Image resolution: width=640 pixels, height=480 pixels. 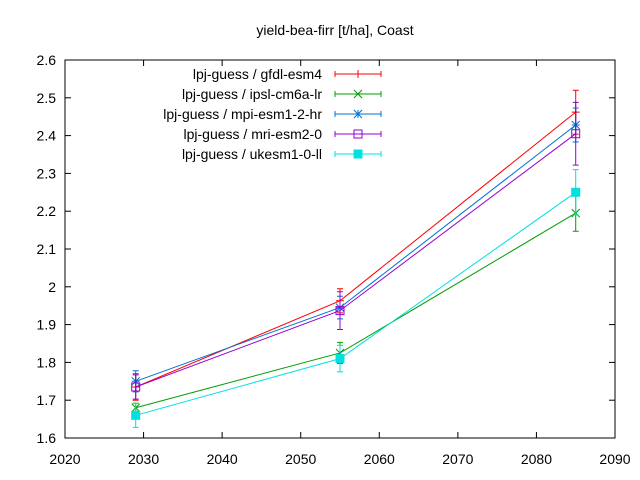 I want to click on legend-entry: lpj-guess / mpi-esm1-2-hr, so click(x=272, y=114).